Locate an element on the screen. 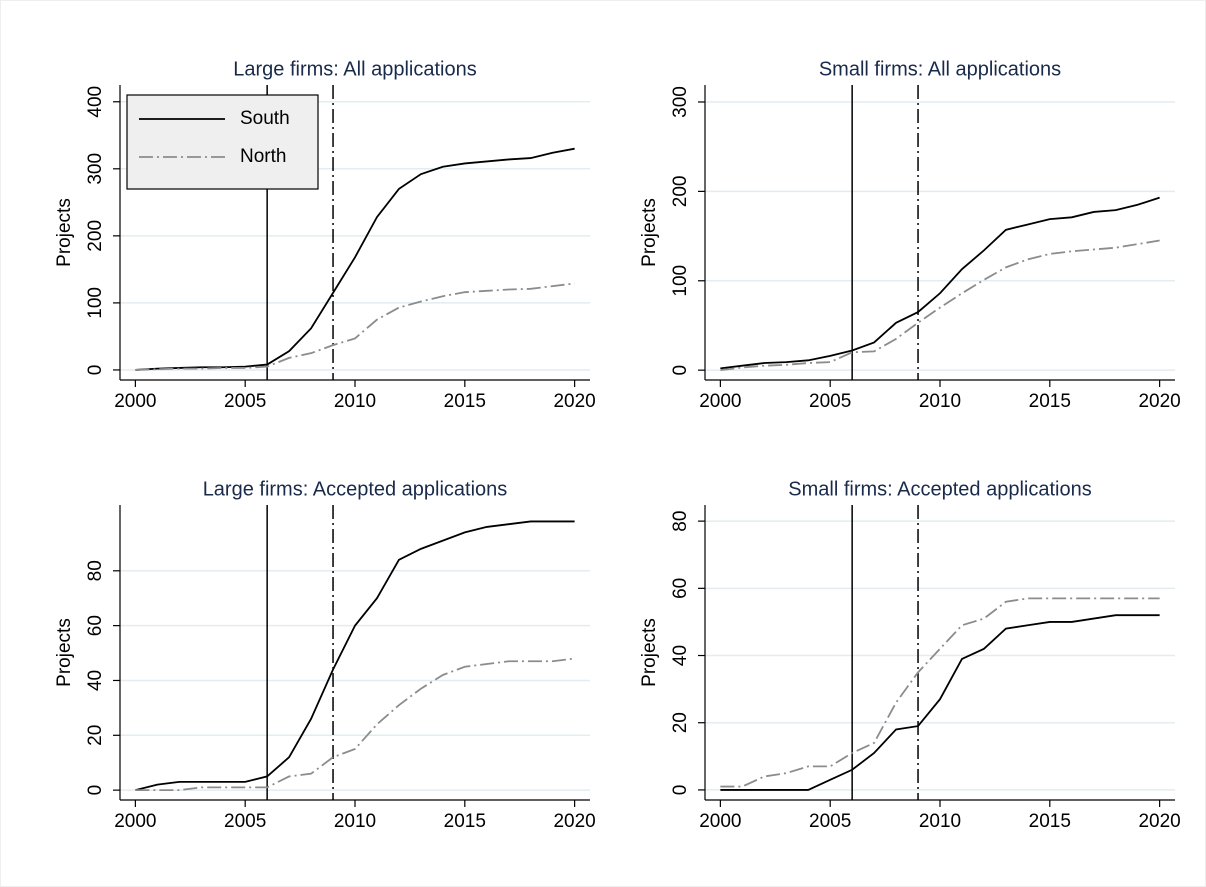 Image resolution: width=1206 pixels, height=887 pixels. chart-title: Small firms: Accepted applications is located at coordinates (939, 489).